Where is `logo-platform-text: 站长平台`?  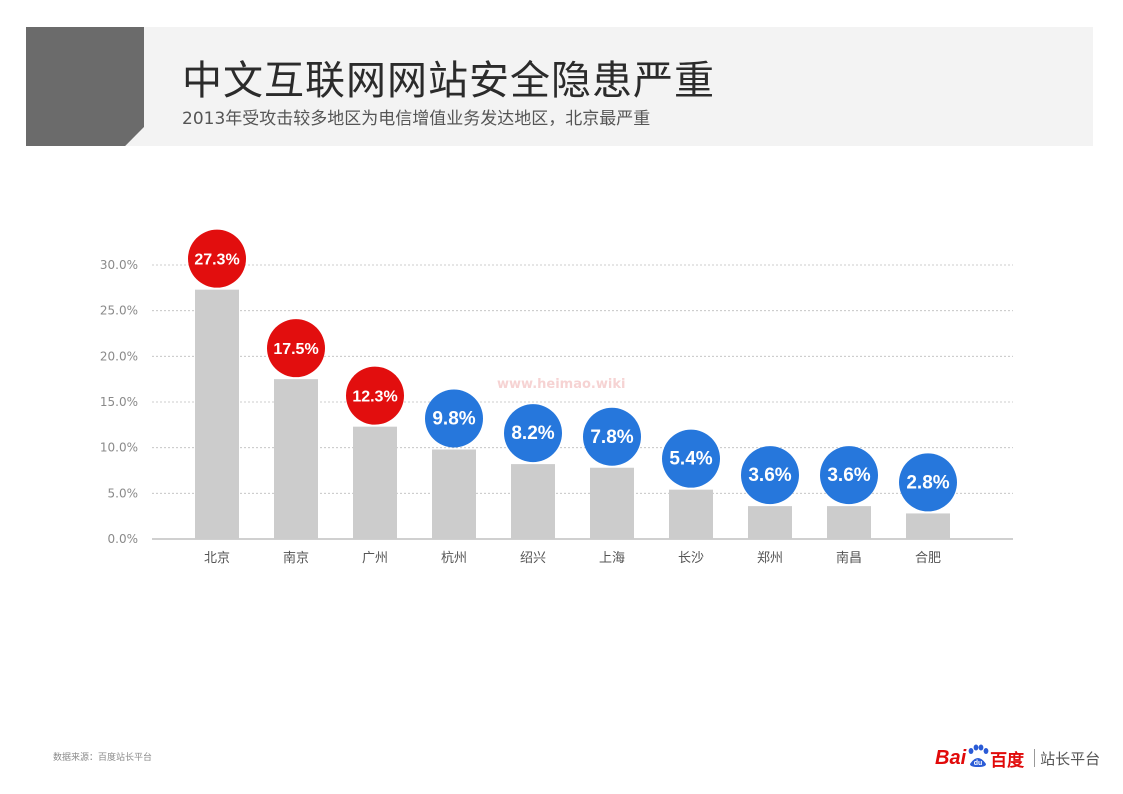 logo-platform-text: 站长平台 is located at coordinates (1070, 758).